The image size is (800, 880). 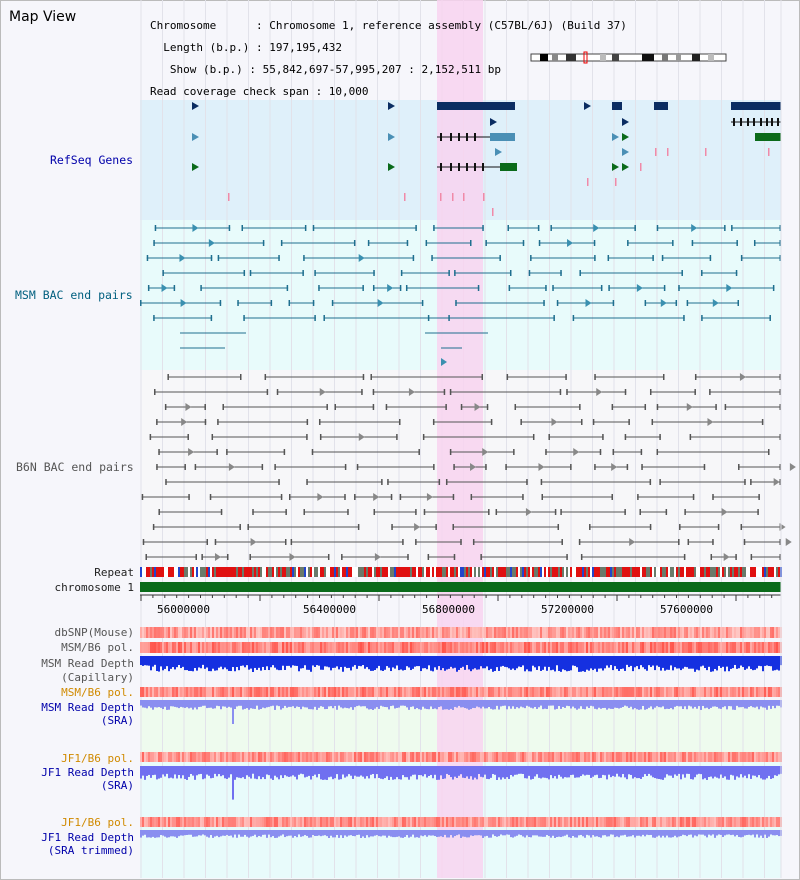 What do you see at coordinates (87, 663) in the screenshot?
I see `track-label-msm-read-depth-capillary: MSM Read Depth` at bounding box center [87, 663].